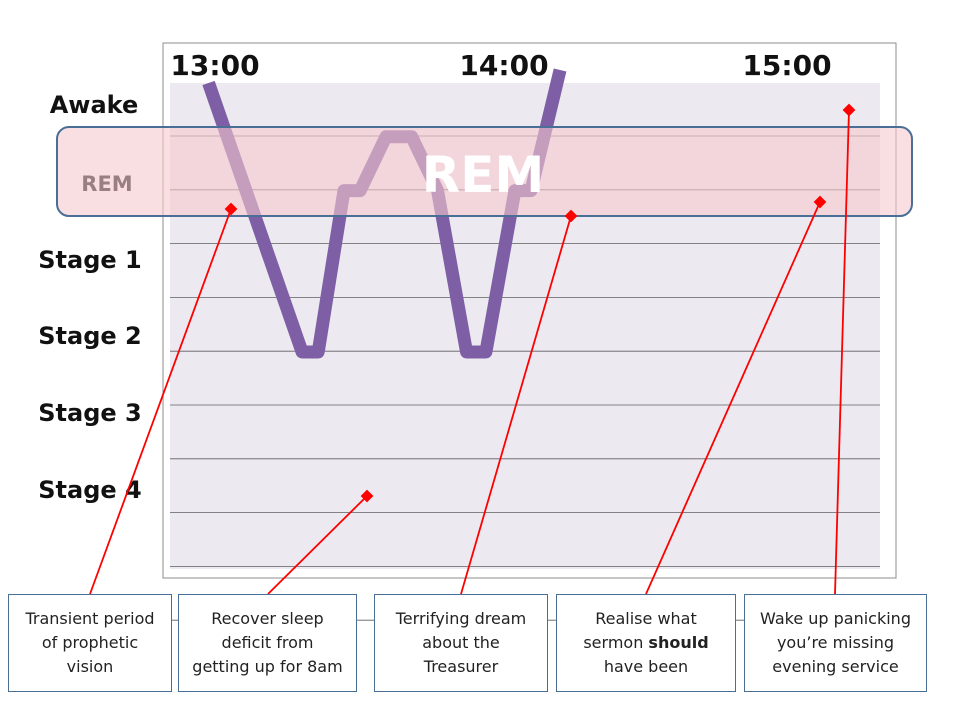 The image size is (960, 720). I want to click on annotation-text-line: Treasurer, so click(461, 666).